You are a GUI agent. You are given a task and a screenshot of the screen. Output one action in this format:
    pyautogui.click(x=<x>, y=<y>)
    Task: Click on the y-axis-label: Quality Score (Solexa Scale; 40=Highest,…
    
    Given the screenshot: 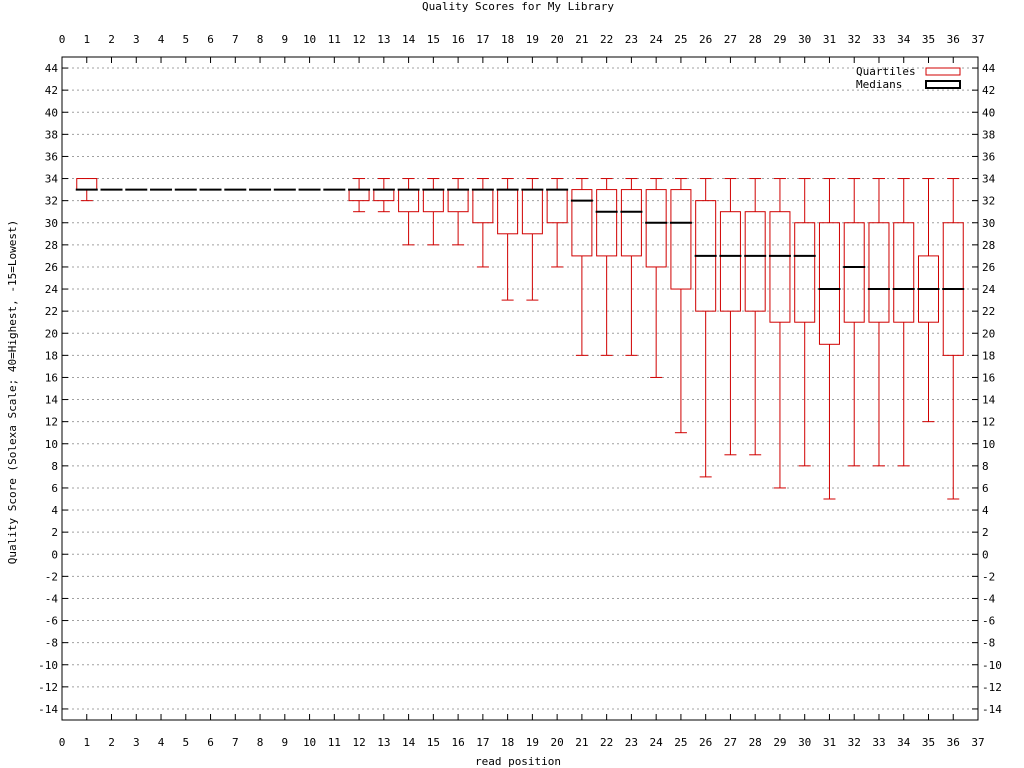 What is the action you would take?
    pyautogui.click(x=12, y=392)
    